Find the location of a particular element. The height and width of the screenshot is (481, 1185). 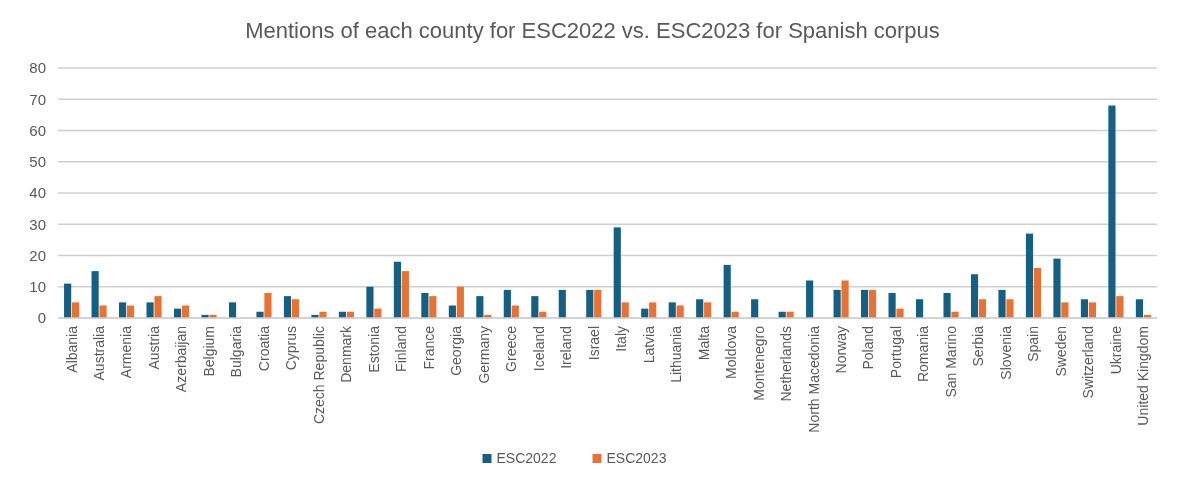

x-tick-label: Australia is located at coordinates (98, 353).